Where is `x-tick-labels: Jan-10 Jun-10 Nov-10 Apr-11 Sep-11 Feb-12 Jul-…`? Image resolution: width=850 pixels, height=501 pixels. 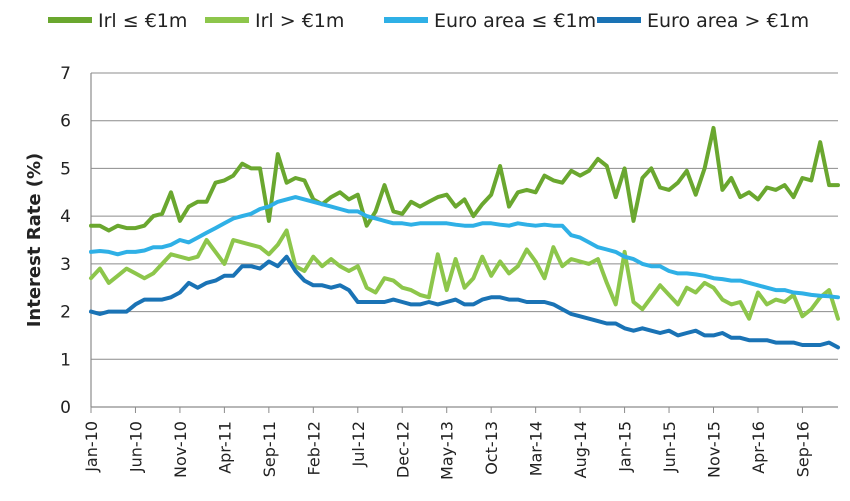
x-tick-labels: Jan-10 Jun-10 Nov-10 Apr-11 Sep-11 Feb-12 Jul-… is located at coordinates (447, 450).